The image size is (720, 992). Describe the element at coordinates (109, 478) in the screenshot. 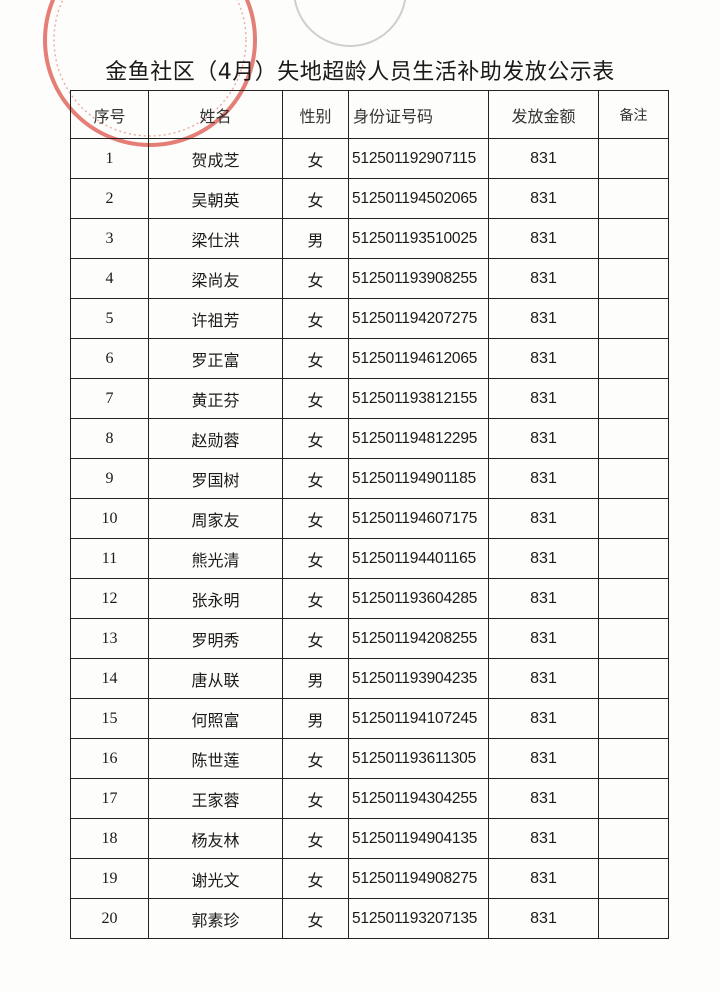

I see `cell-no: 9` at that location.